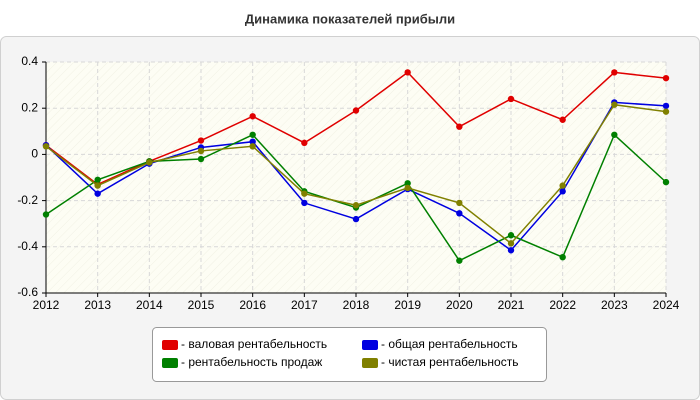  Describe the element at coordinates (449, 344) in the screenshot. I see `legend-label: - общая рентабельность` at that location.